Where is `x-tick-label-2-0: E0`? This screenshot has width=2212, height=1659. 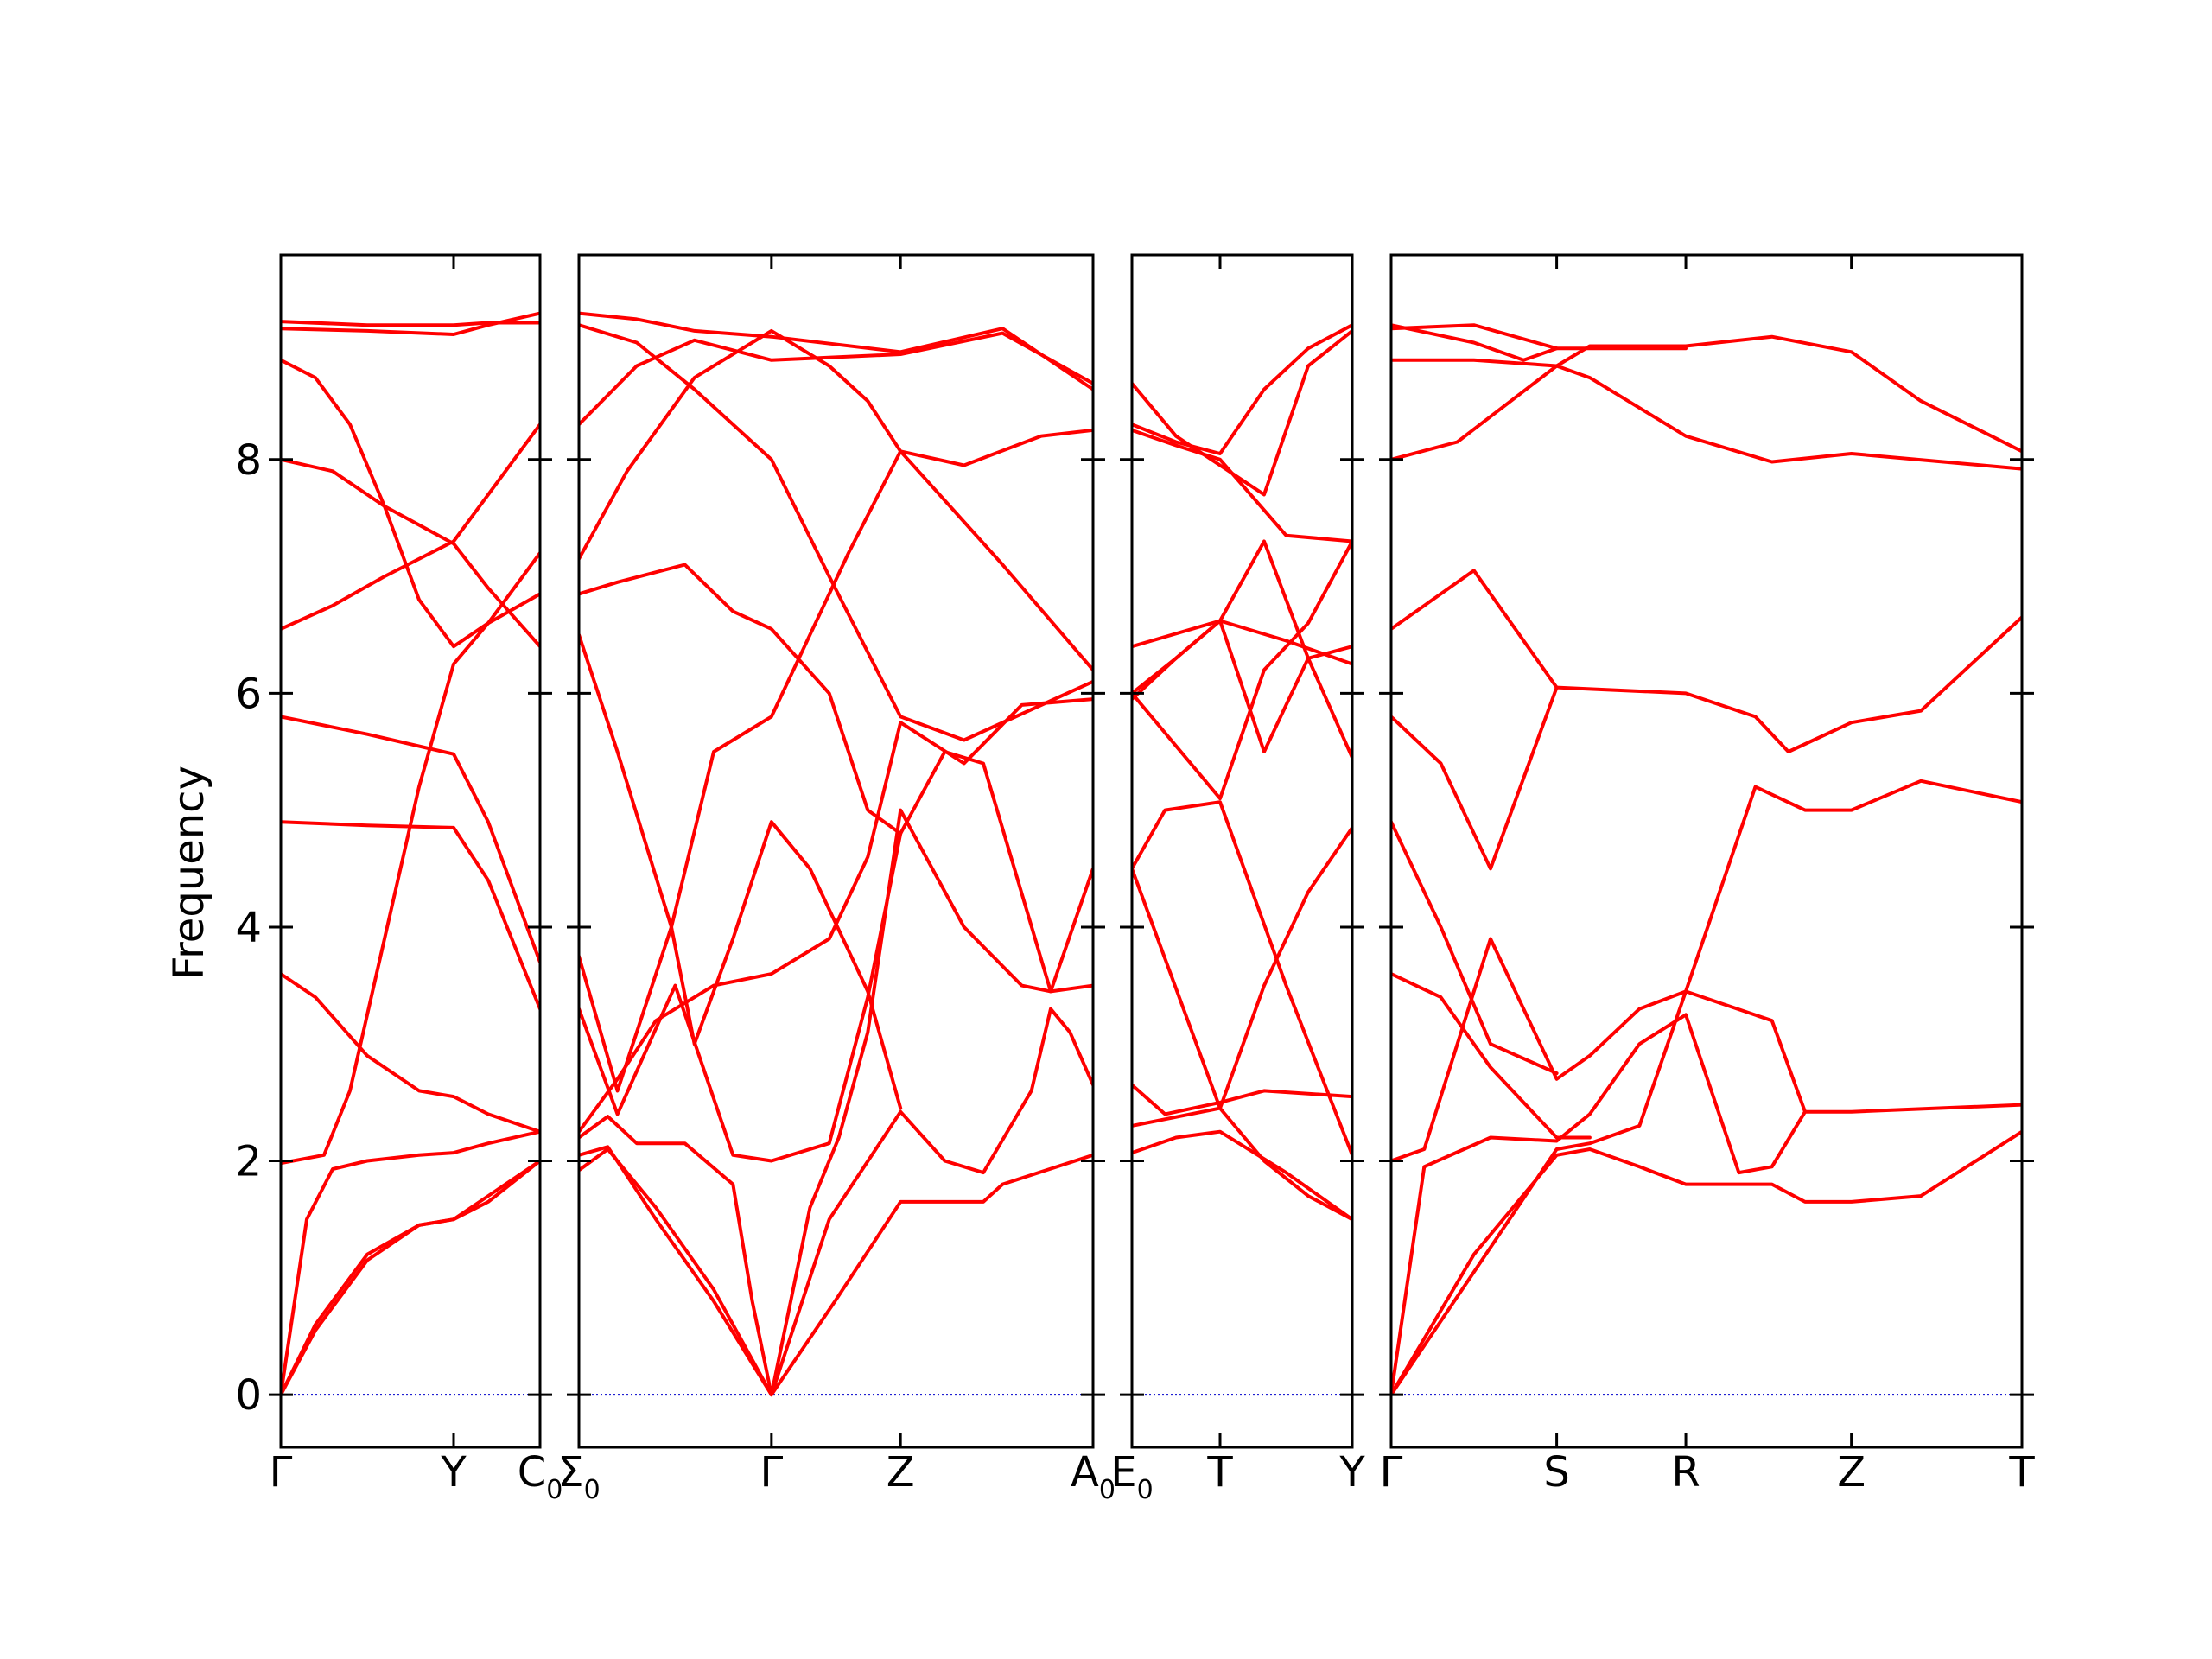 x-tick-label-2-0: E0 is located at coordinates (1131, 1476).